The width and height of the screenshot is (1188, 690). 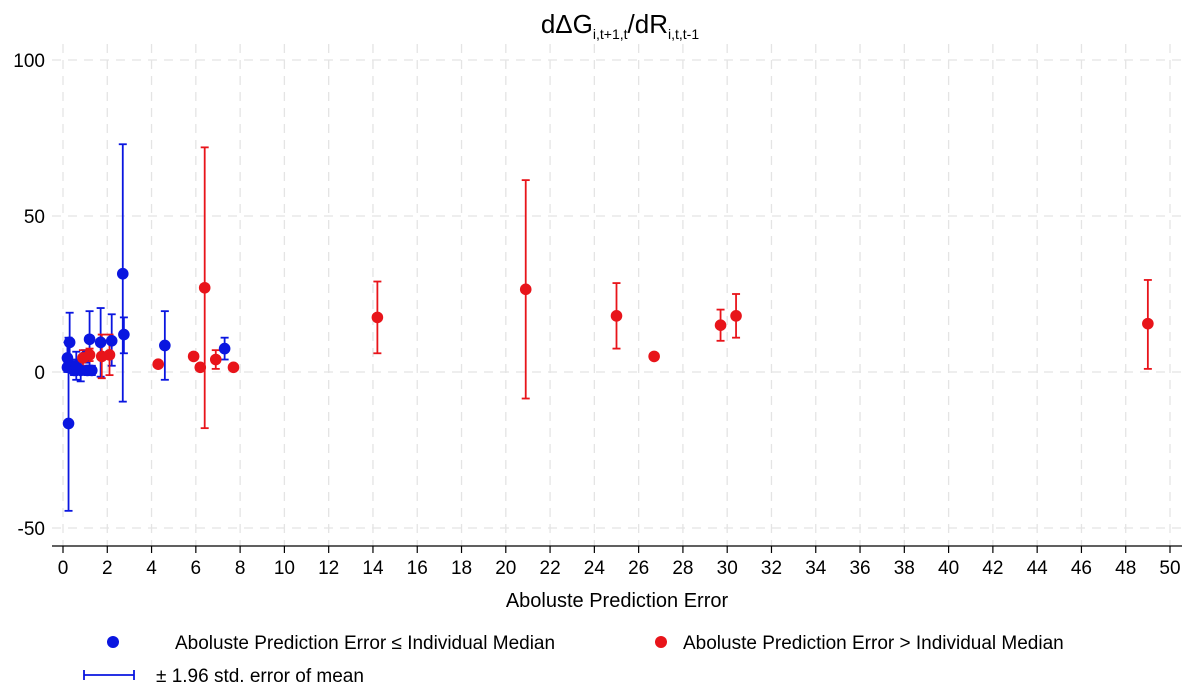 I want to click on x-tick-label: 4, so click(x=151, y=568).